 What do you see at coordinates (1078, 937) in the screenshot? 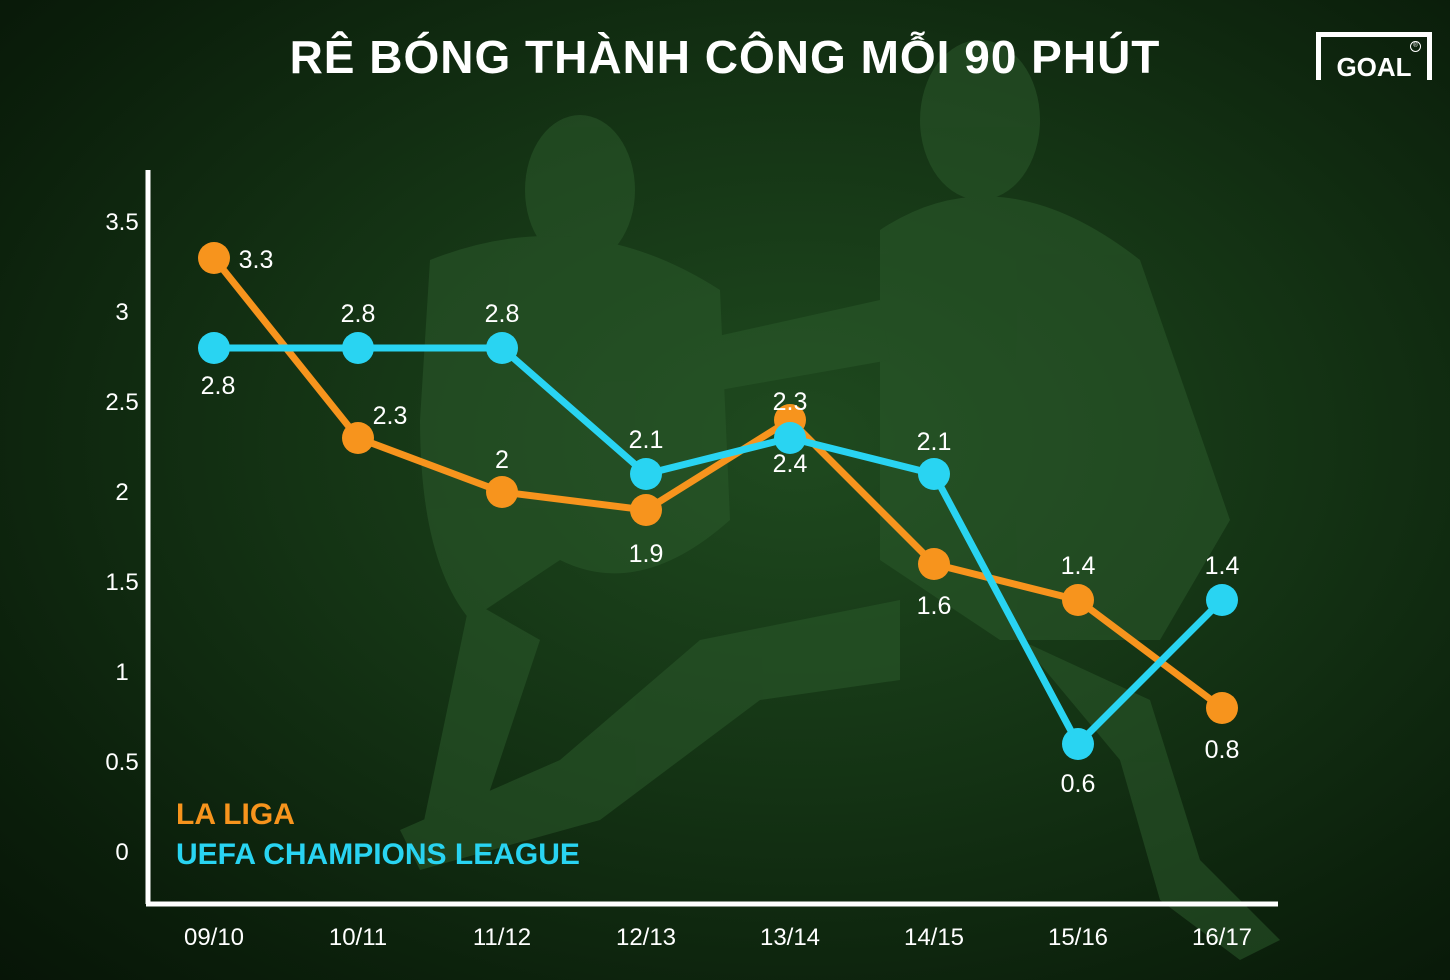
I see `x-tick-label: 15/16` at bounding box center [1078, 937].